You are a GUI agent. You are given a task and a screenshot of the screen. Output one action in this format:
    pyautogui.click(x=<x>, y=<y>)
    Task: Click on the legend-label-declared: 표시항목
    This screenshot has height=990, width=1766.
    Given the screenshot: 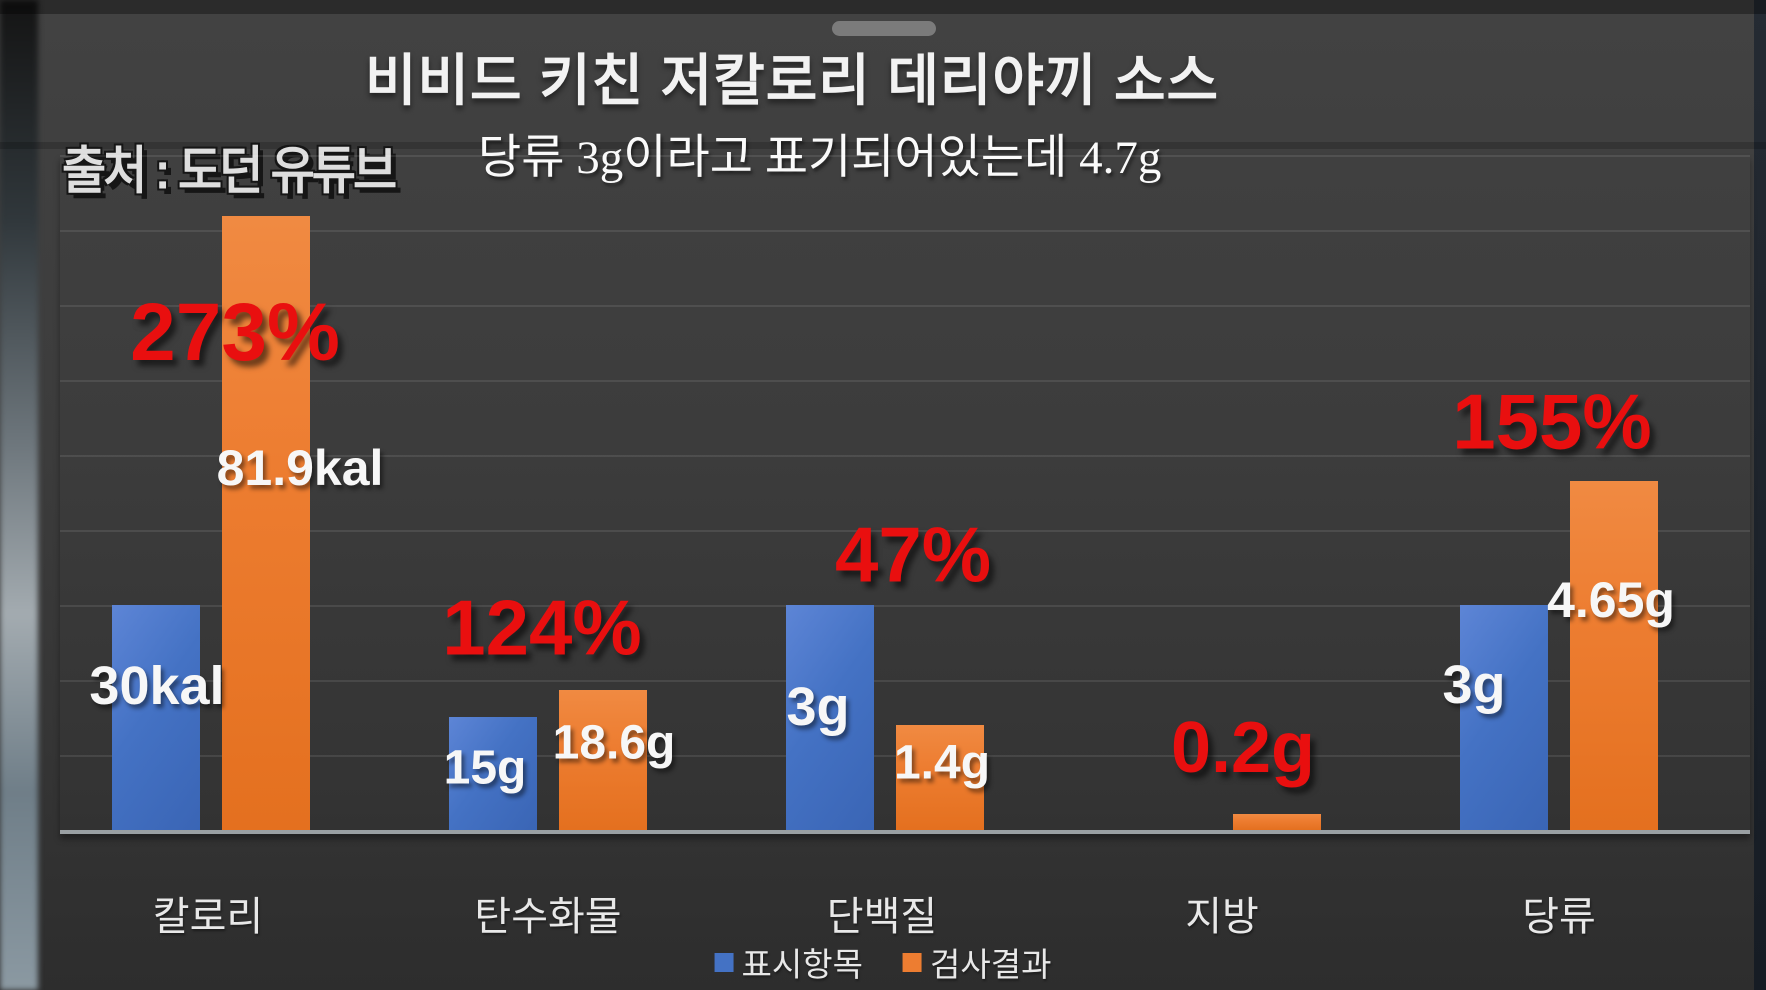 What is the action you would take?
    pyautogui.click(x=802, y=964)
    